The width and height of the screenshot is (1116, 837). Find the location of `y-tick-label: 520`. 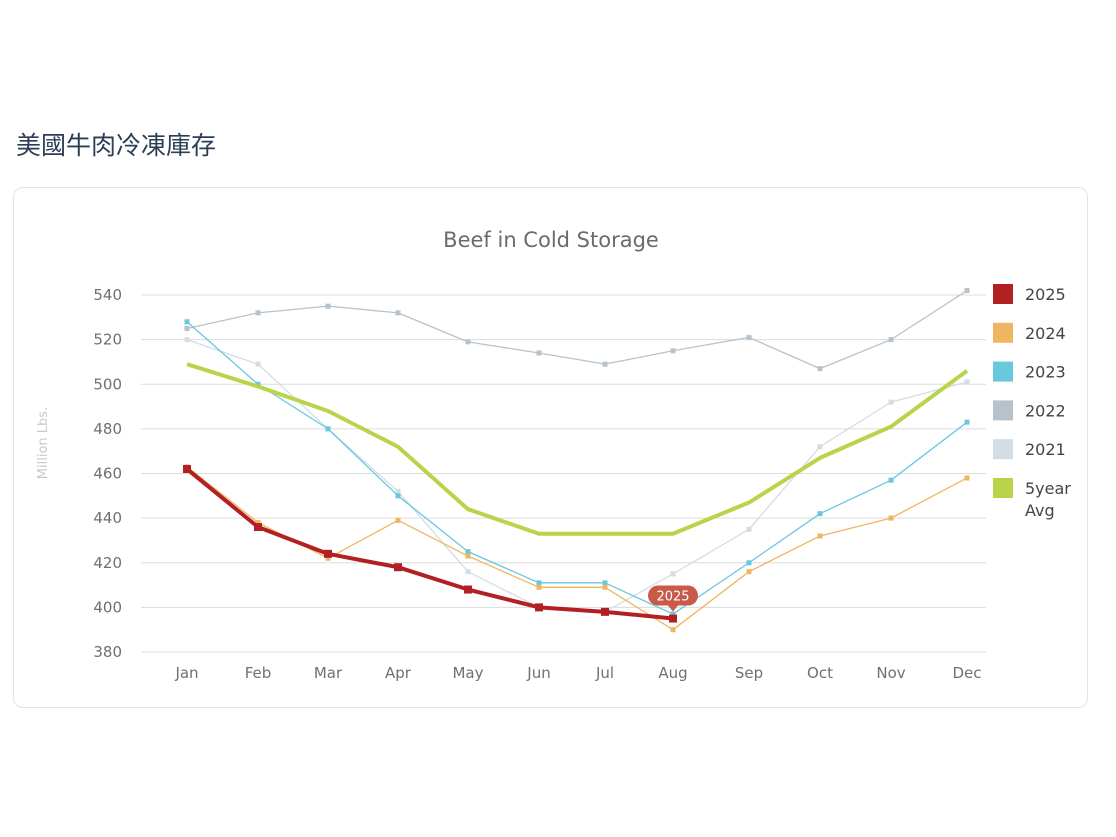

y-tick-label: 520 is located at coordinates (107, 340).